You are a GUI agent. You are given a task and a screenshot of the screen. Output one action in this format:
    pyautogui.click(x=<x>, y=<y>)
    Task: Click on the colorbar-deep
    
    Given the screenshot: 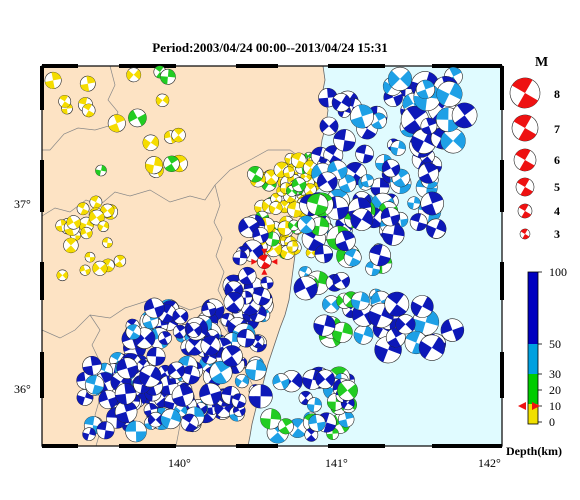 What is the action you would take?
    pyautogui.click(x=533, y=308)
    